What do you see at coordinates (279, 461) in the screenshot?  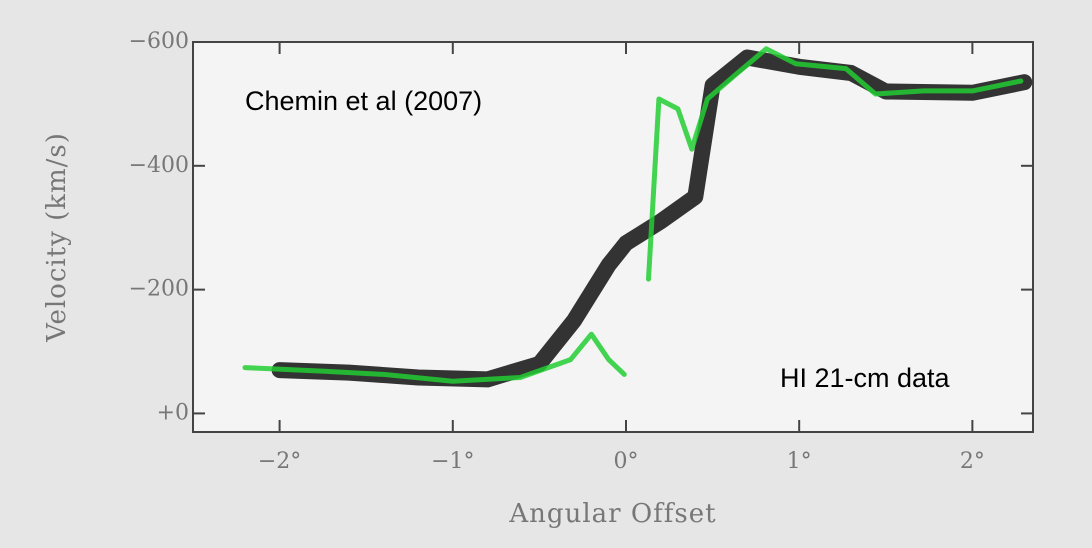 I see `x-tick-label: −2°` at bounding box center [279, 461].